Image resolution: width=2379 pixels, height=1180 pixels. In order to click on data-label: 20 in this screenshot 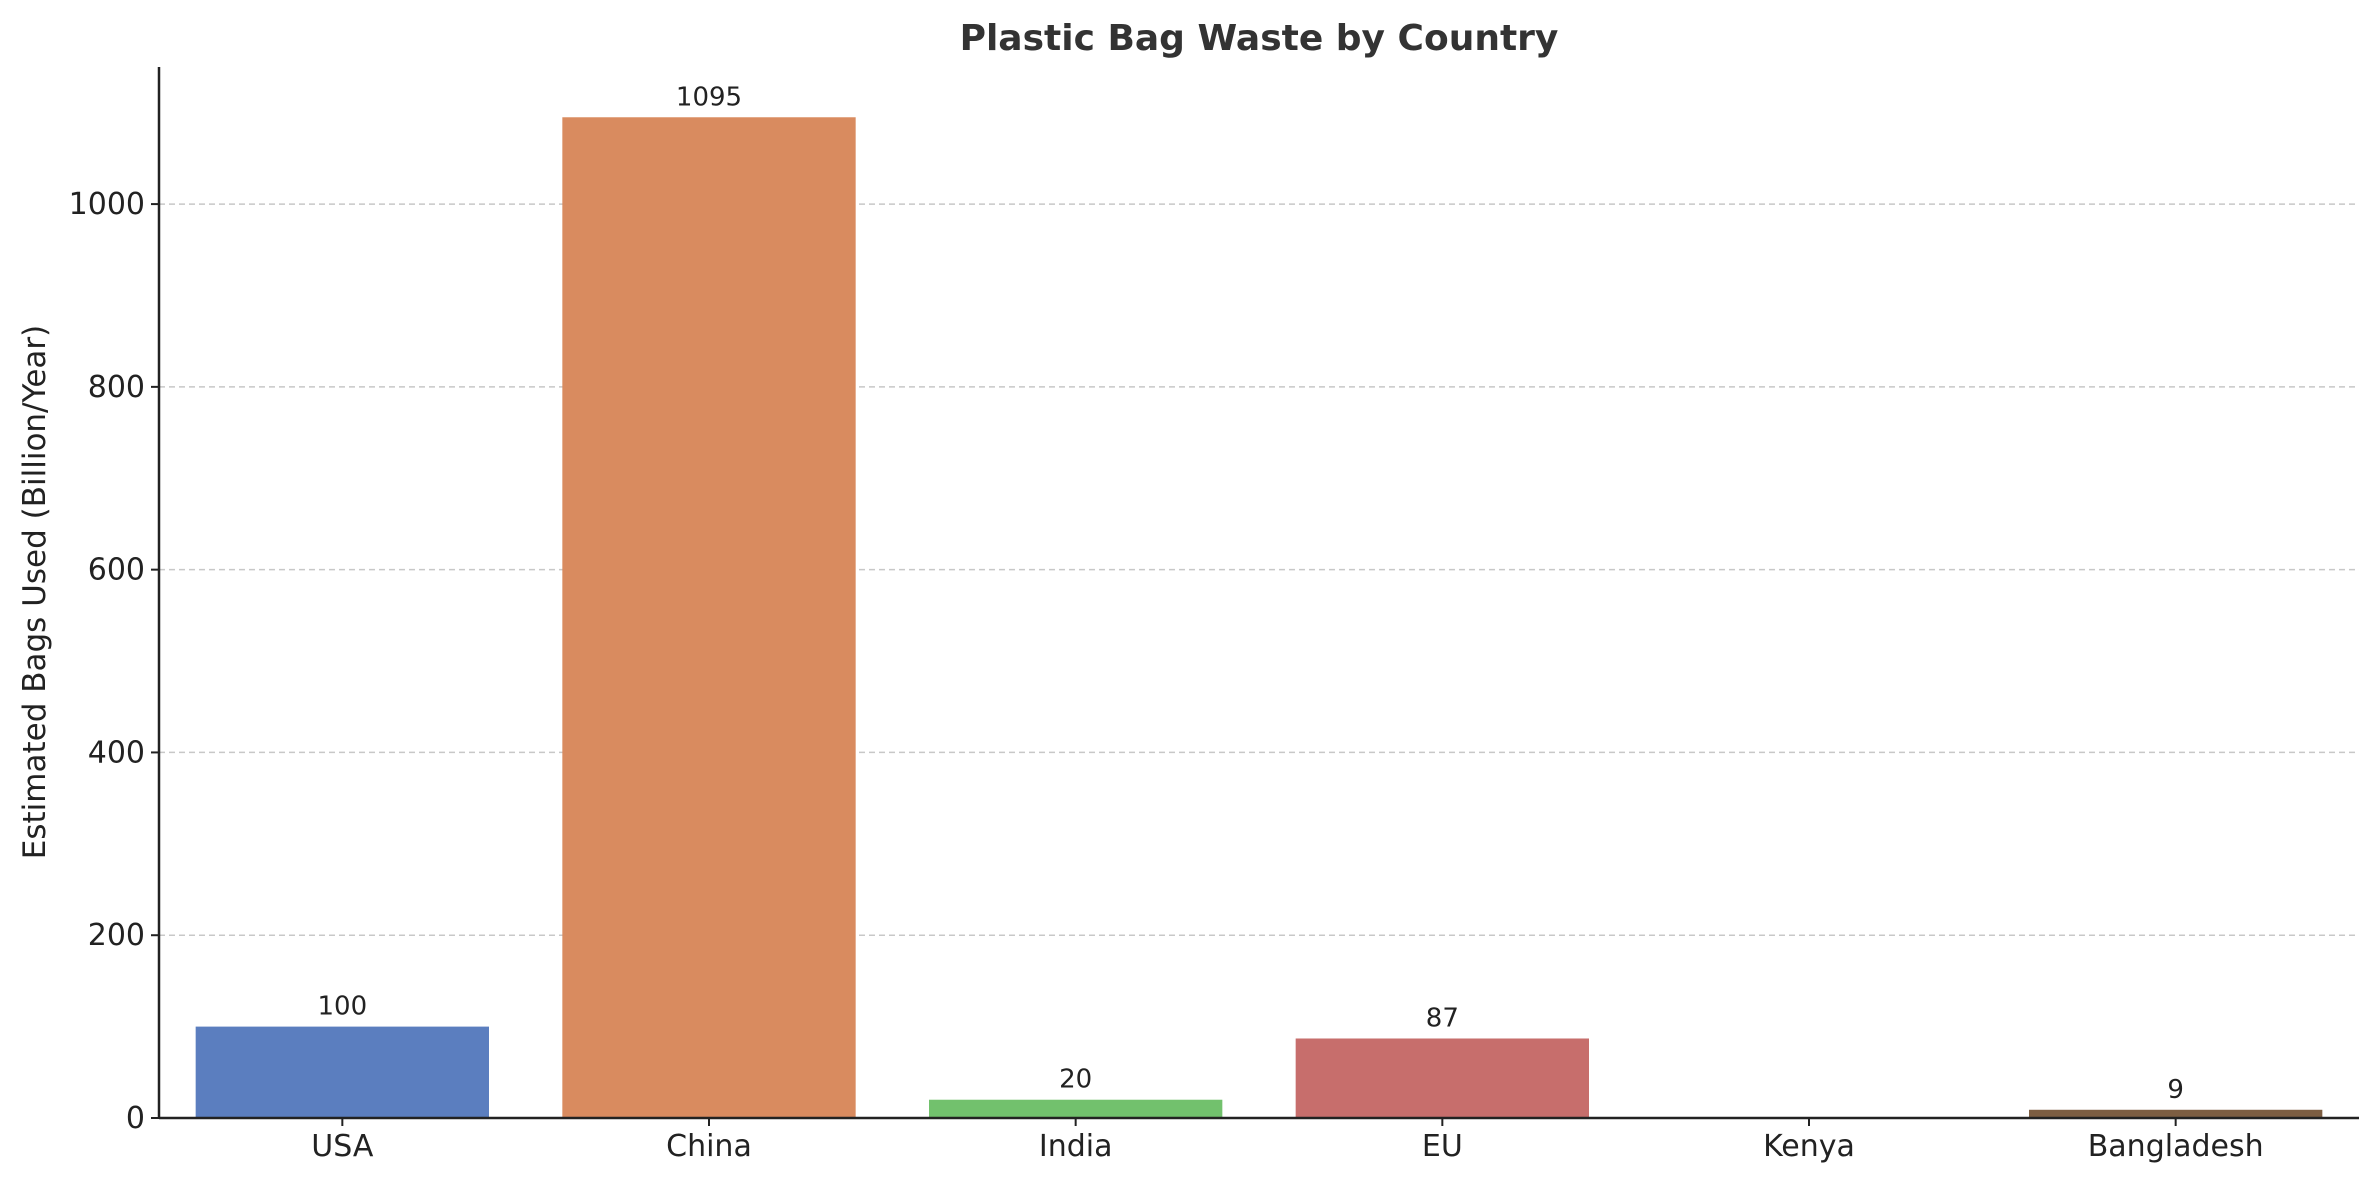, I will do `click(1075, 1080)`.